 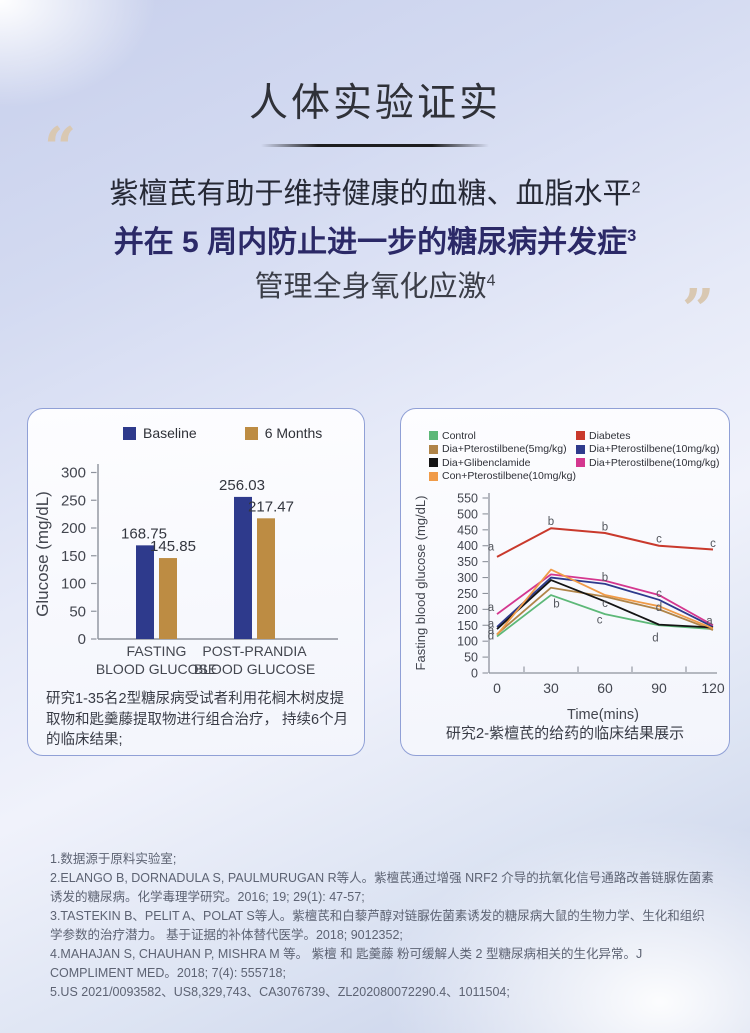 I want to click on six-months-label: 6 Months, so click(x=293, y=433).